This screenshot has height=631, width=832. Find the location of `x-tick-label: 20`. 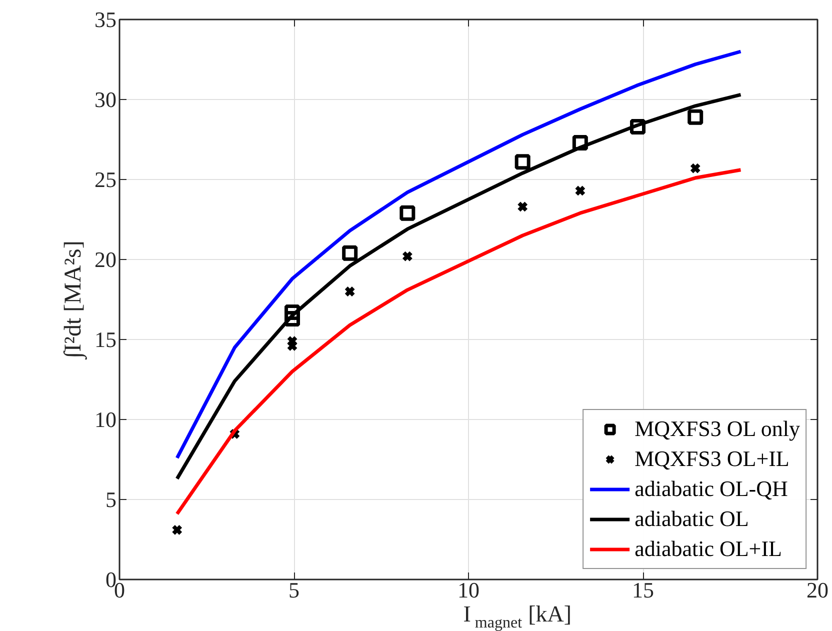

x-tick-label: 20 is located at coordinates (817, 590).